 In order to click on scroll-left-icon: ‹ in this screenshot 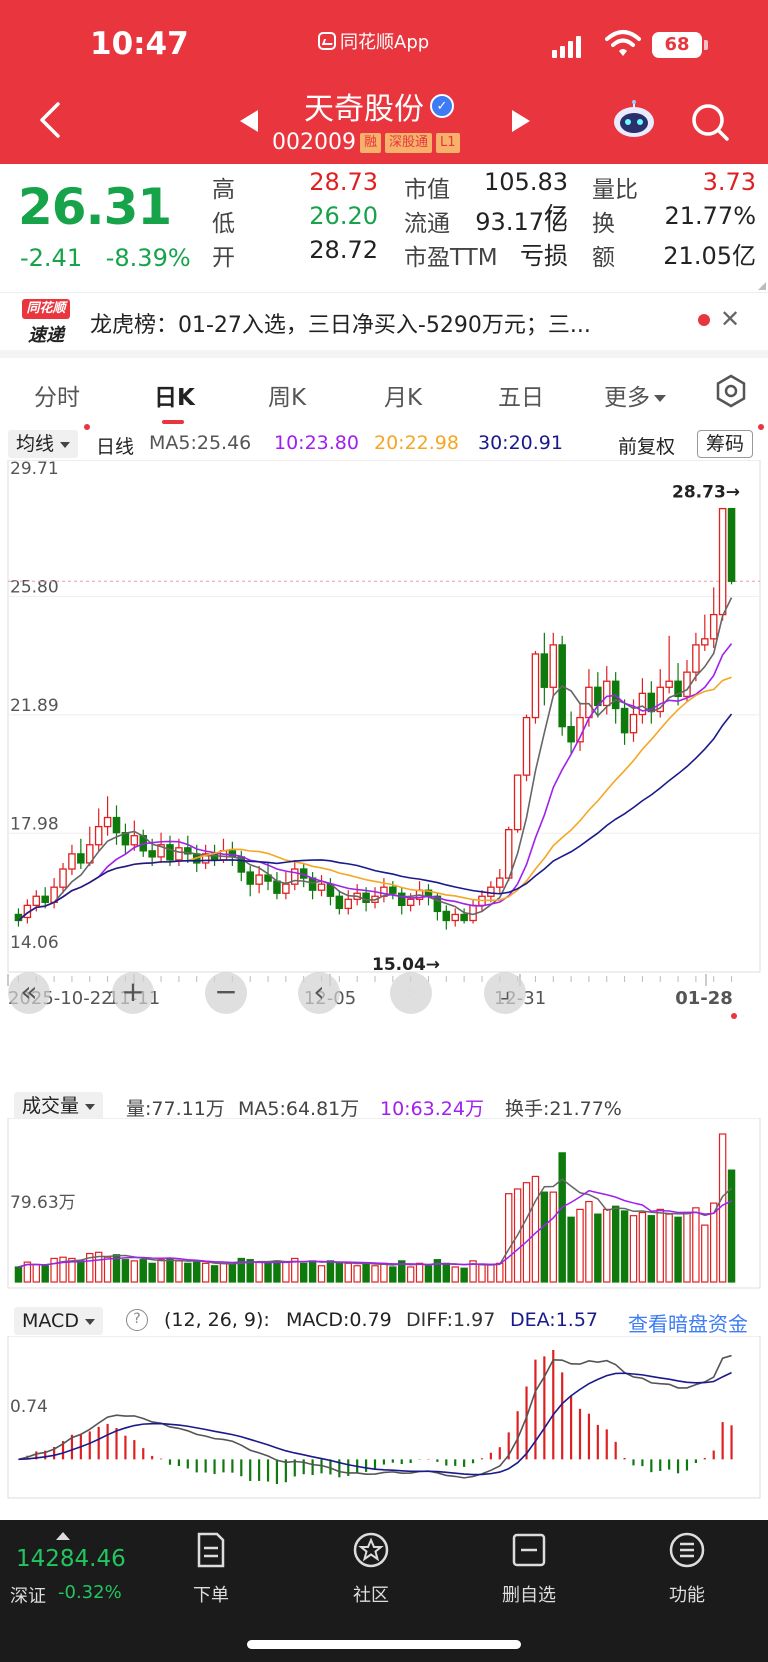, I will do `click(319, 993)`.